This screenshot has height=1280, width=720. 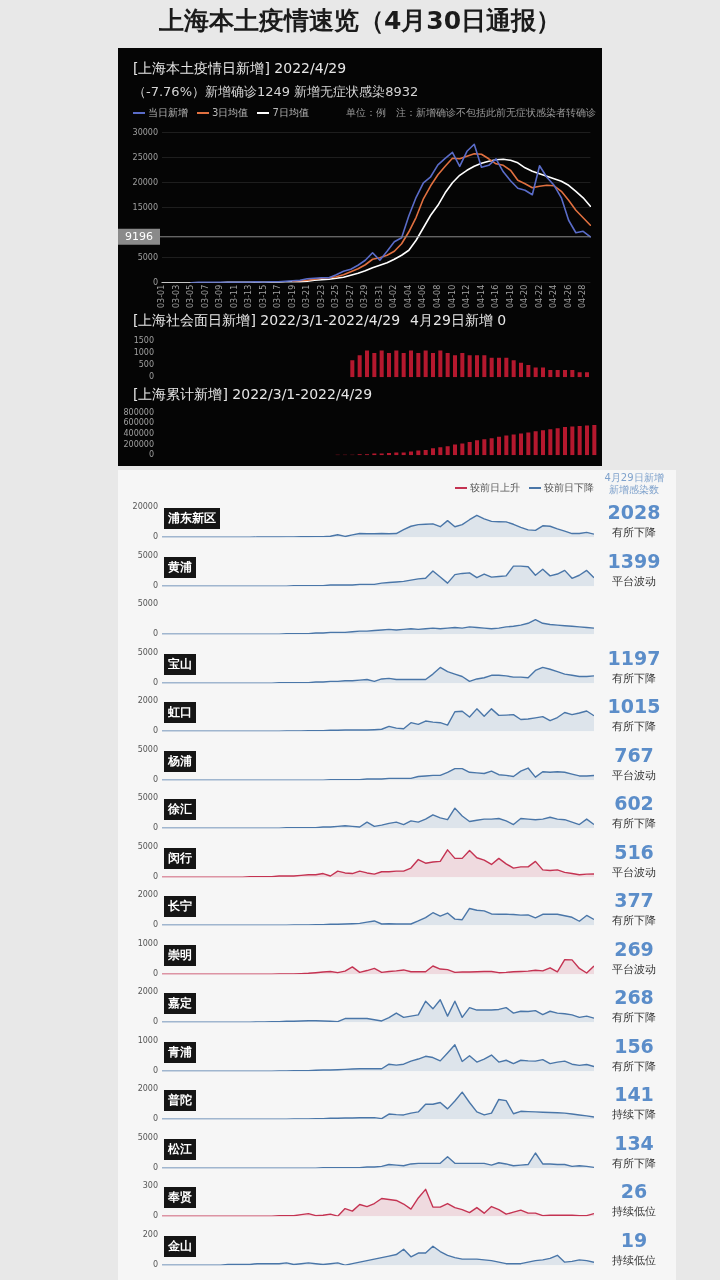 I want to click on chart-title: 黄浦, so click(x=180, y=566).